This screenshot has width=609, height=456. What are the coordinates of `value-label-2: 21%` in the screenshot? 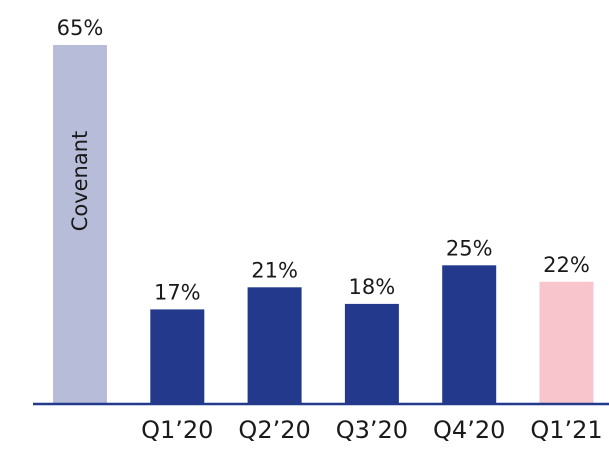 It's located at (274, 270).